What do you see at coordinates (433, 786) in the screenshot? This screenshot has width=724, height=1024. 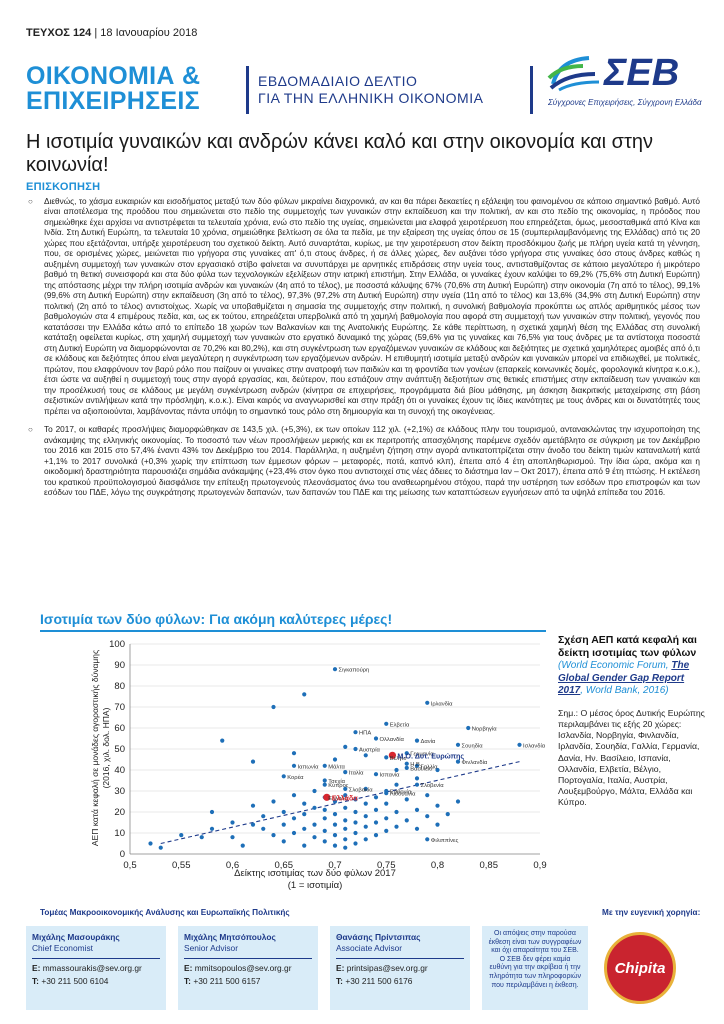 I see `point-label: Σλοβενία` at bounding box center [433, 786].